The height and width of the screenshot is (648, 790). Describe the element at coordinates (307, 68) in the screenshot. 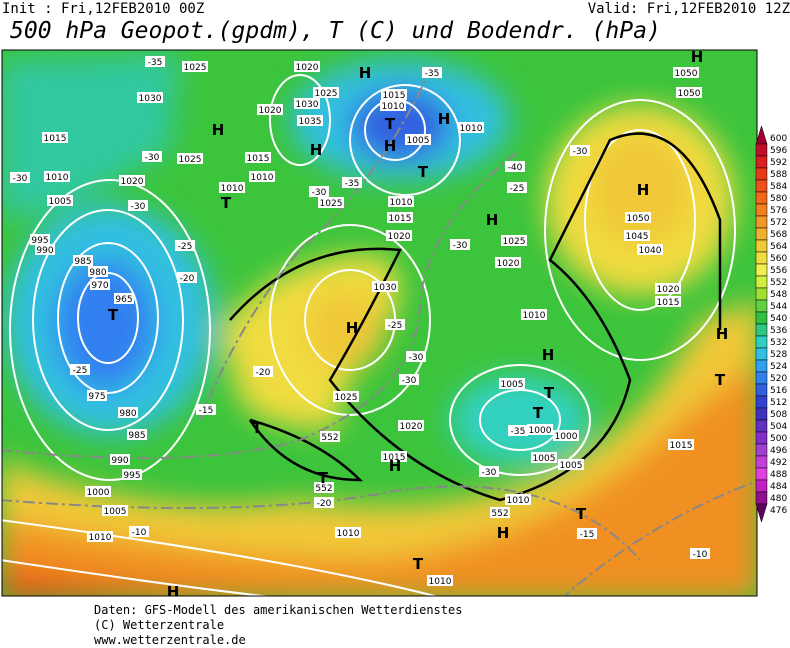

I see `contour-label: 1020` at that location.